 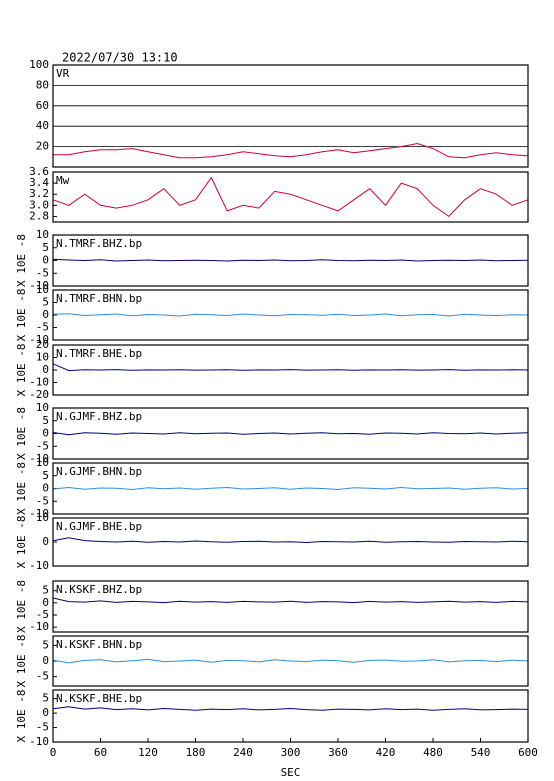 I want to click on chart-title: 2022/07/30 13:10, so click(x=120, y=58).